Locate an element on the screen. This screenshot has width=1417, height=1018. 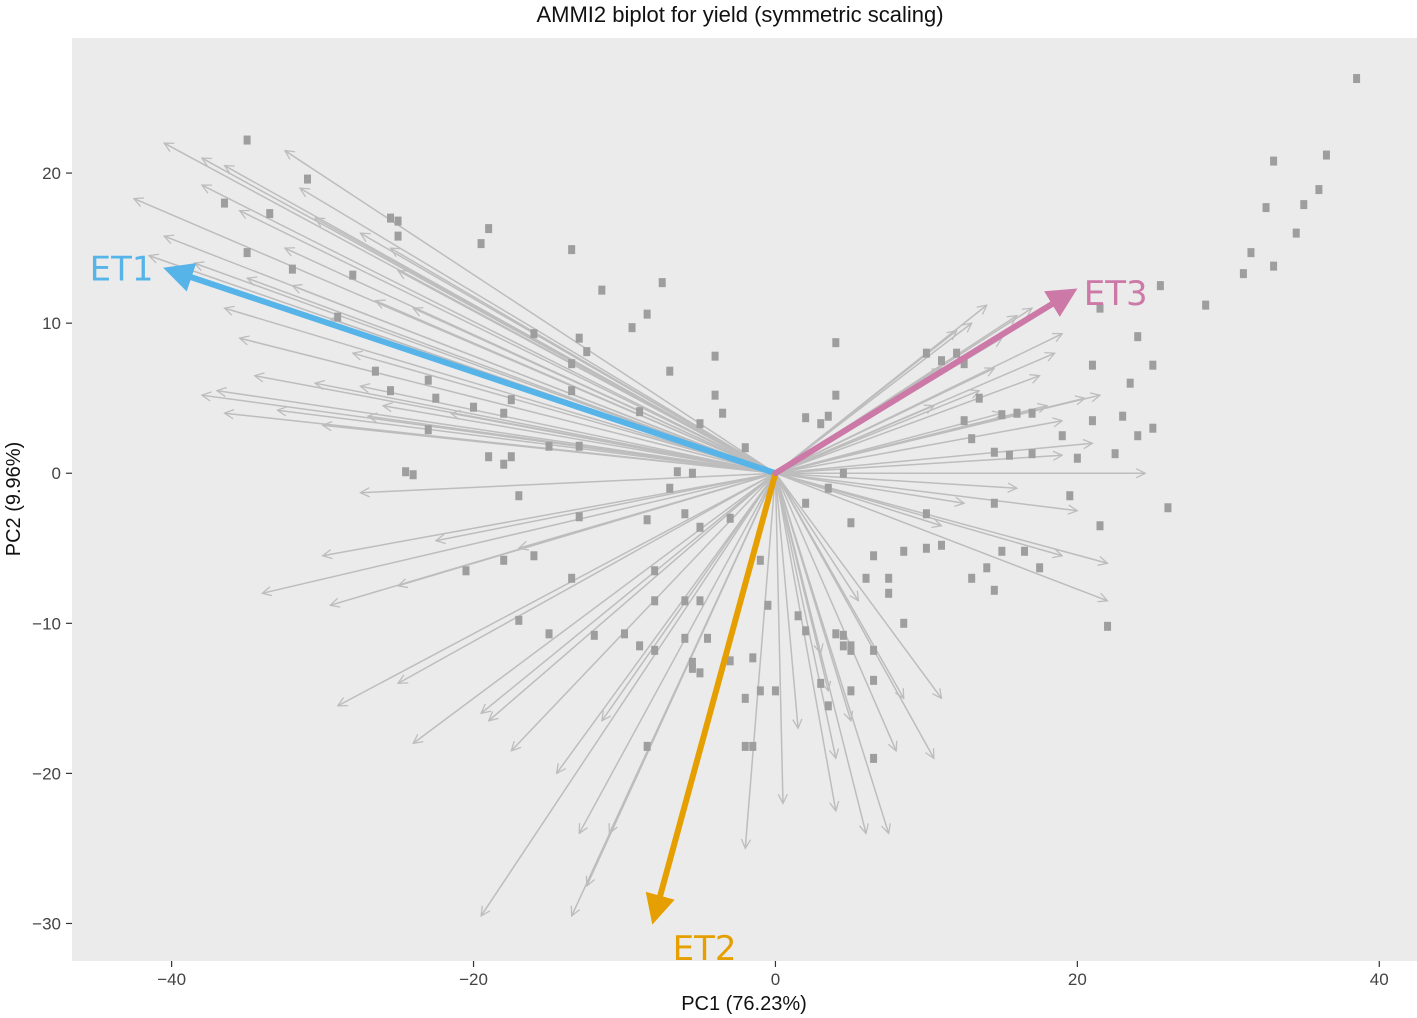
y-tick-label: 0 is located at coordinates (56, 473).